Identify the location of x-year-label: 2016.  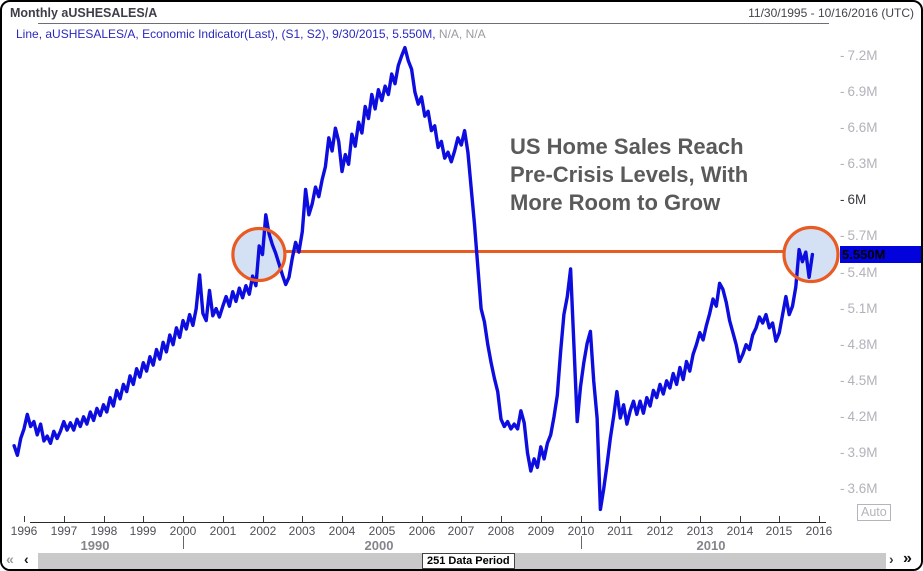
(819, 531).